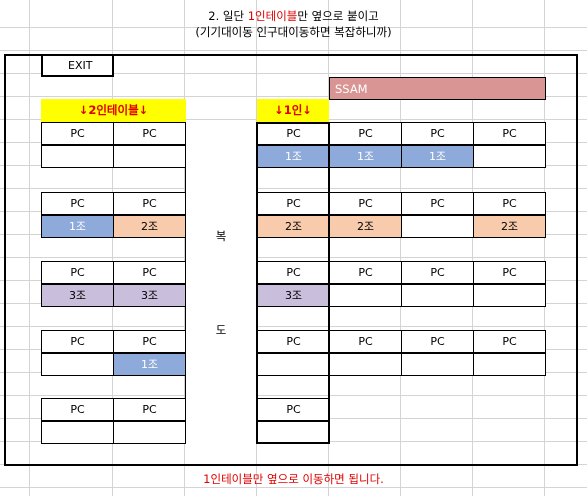 This screenshot has width=587, height=496. What do you see at coordinates (77, 65) in the screenshot?
I see `exit-label: EXIT` at bounding box center [77, 65].